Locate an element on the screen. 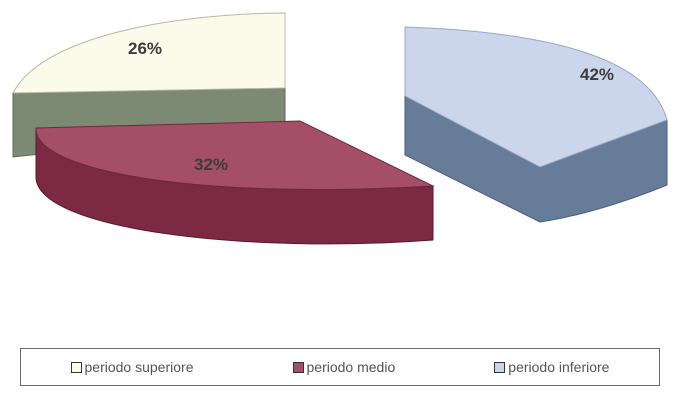 The width and height of the screenshot is (675, 414). legend-swatch-inferiore is located at coordinates (500, 367).